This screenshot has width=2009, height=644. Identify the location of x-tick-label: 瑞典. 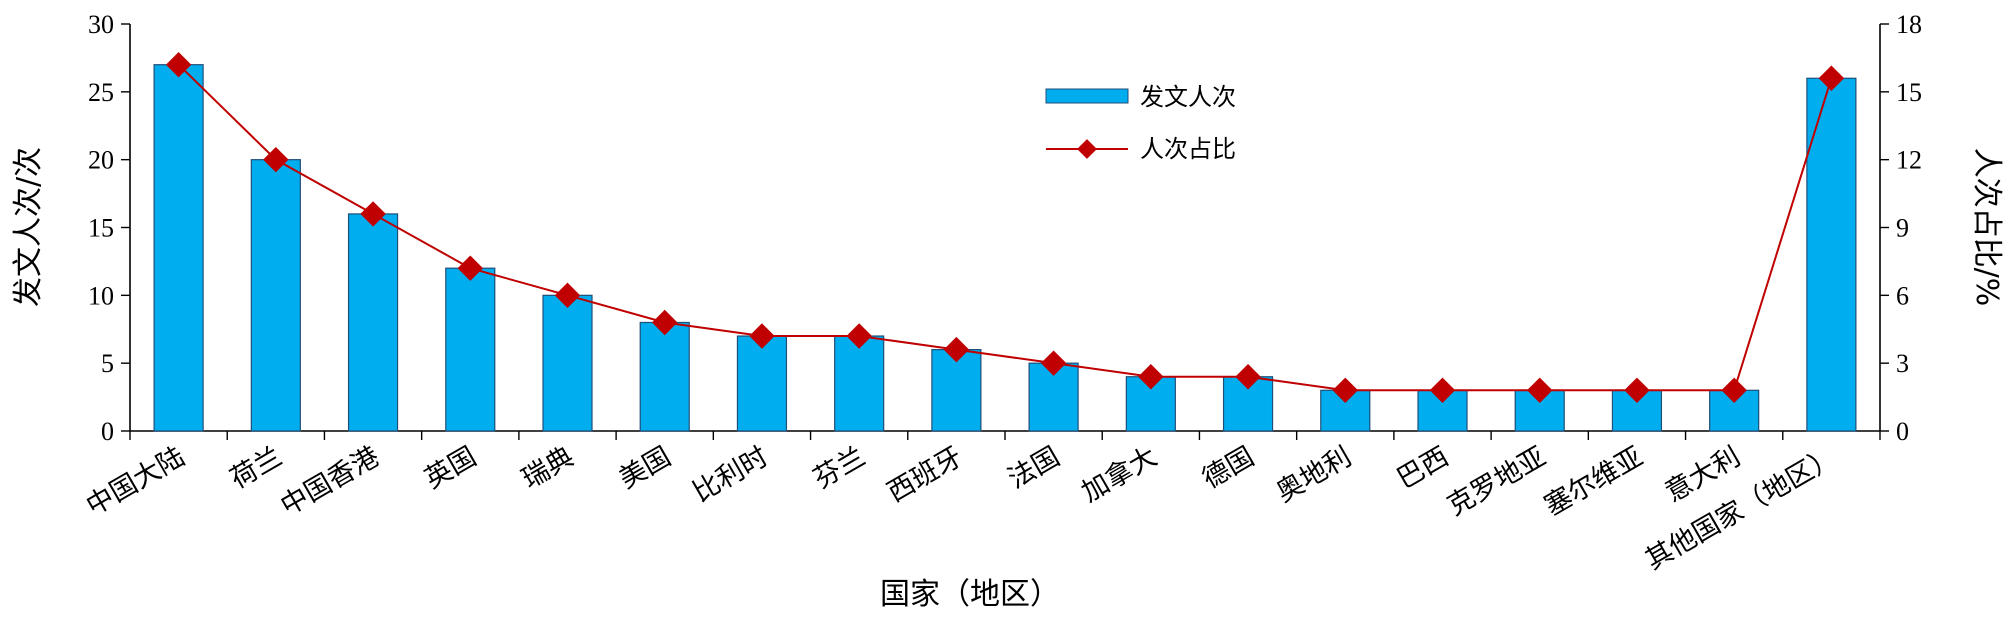
(548, 468).